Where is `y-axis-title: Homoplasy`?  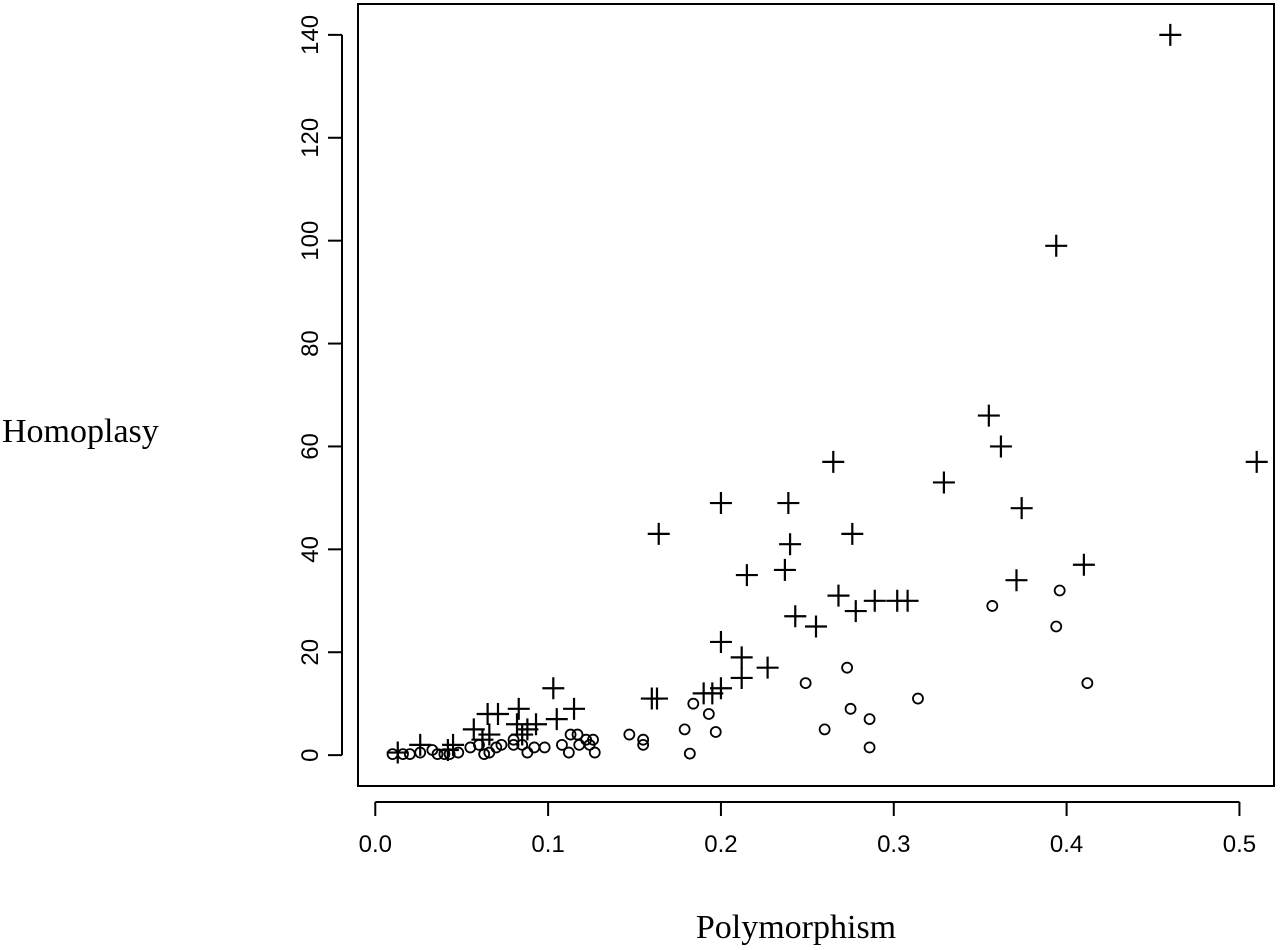 y-axis-title: Homoplasy is located at coordinates (80, 431).